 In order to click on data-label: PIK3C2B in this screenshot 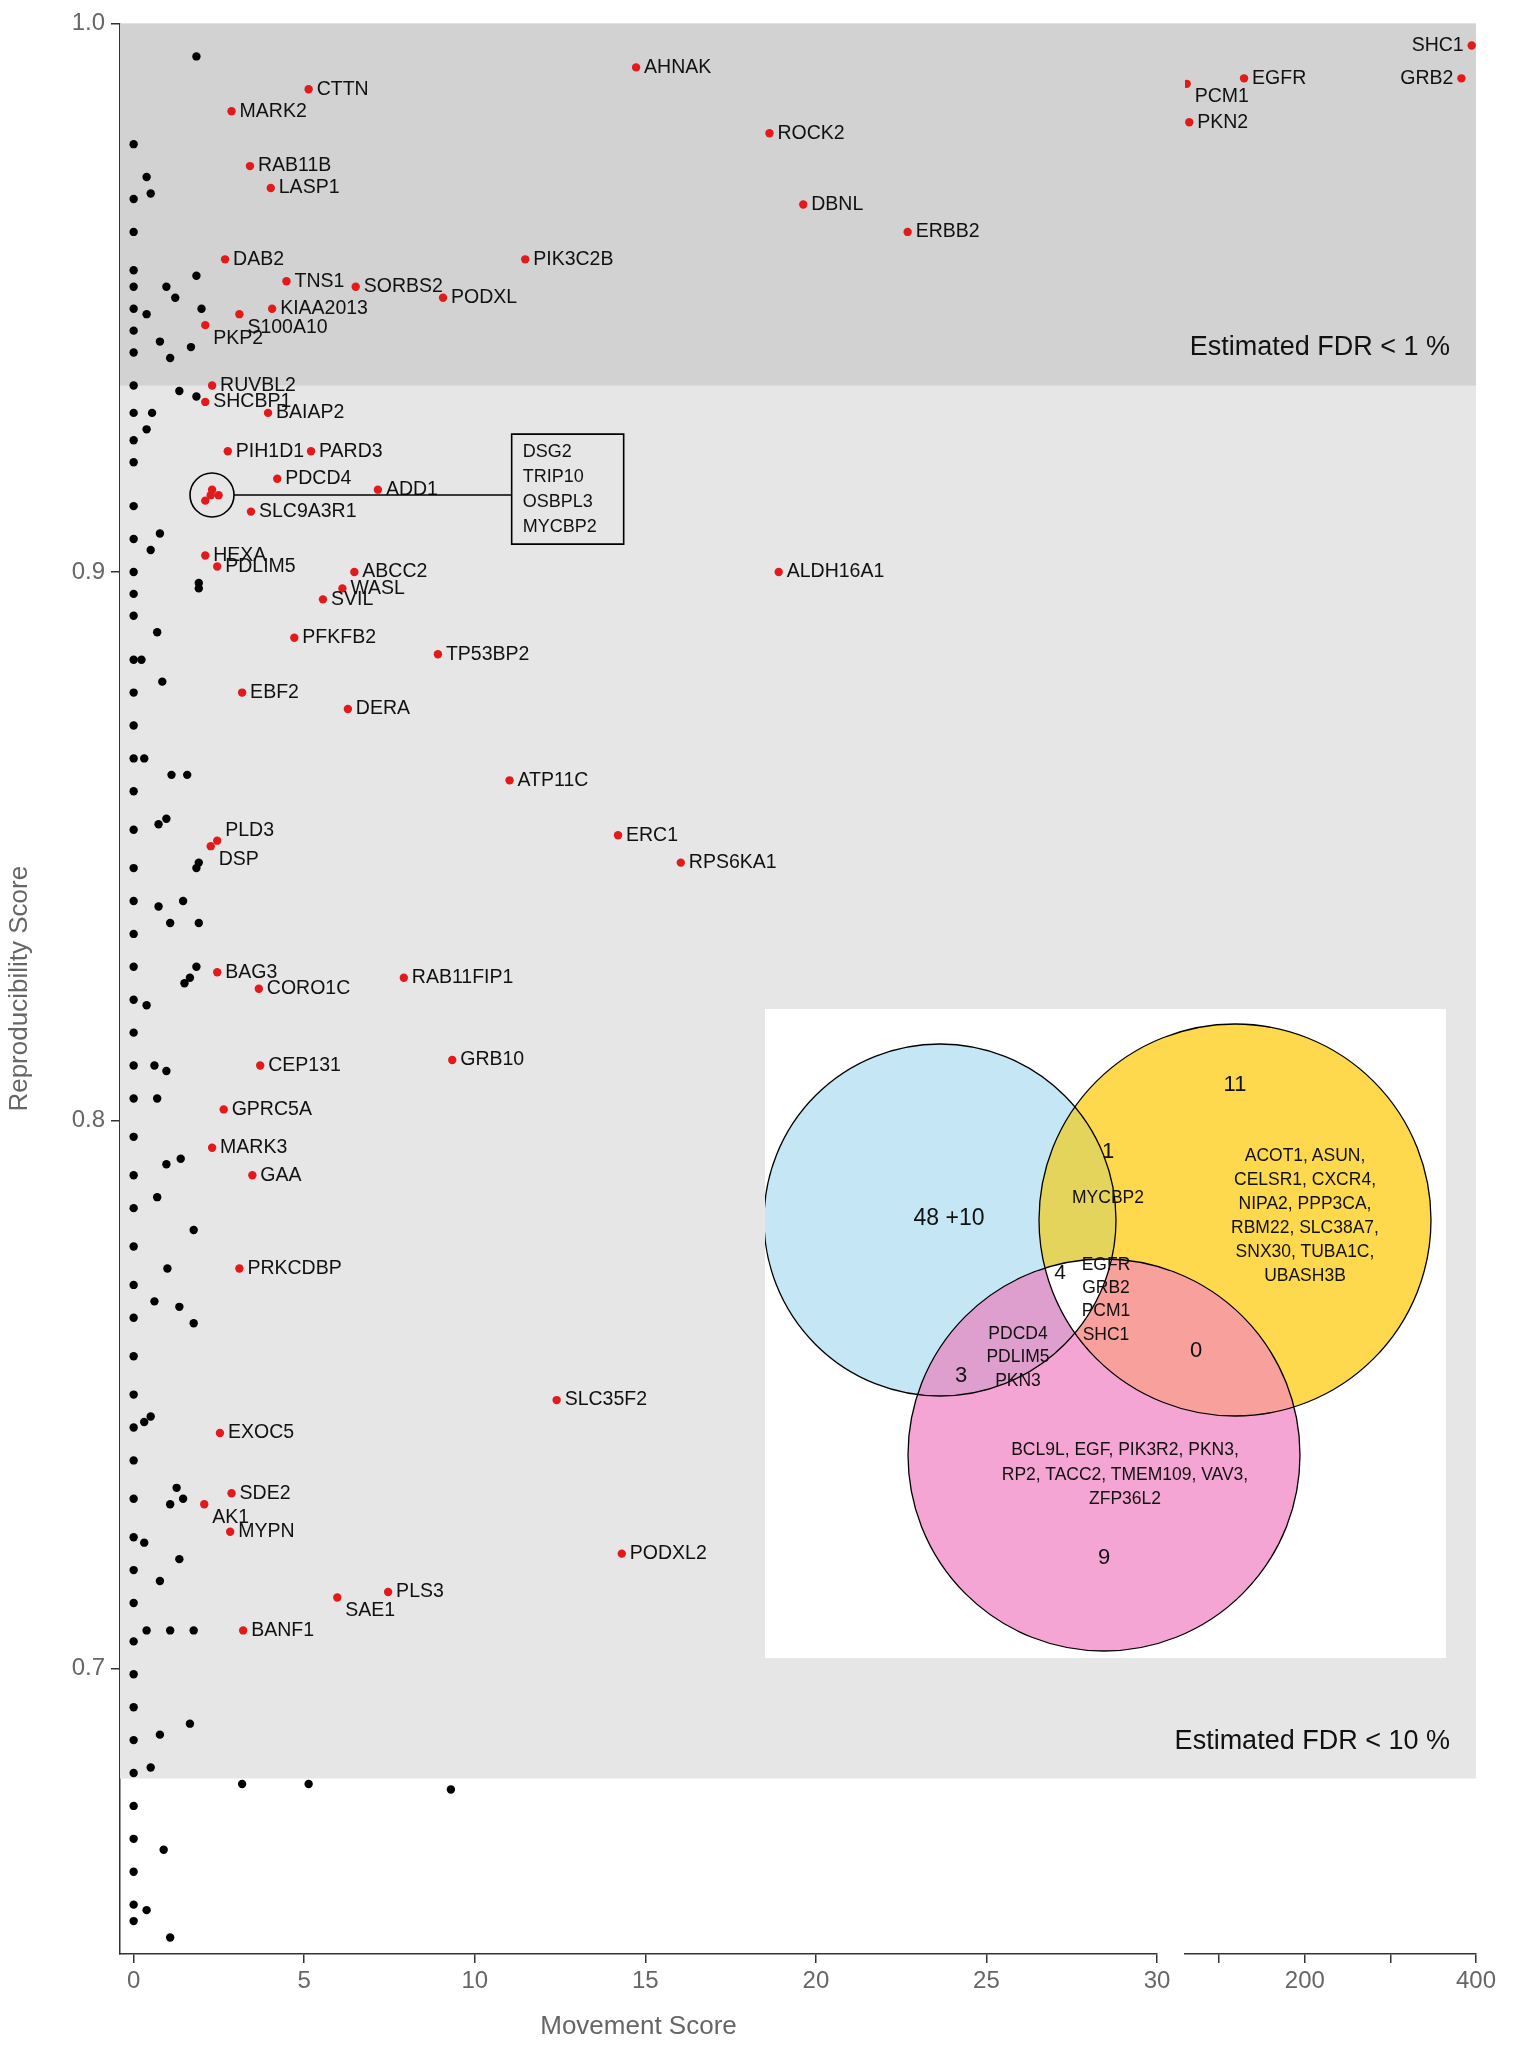, I will do `click(573, 257)`.